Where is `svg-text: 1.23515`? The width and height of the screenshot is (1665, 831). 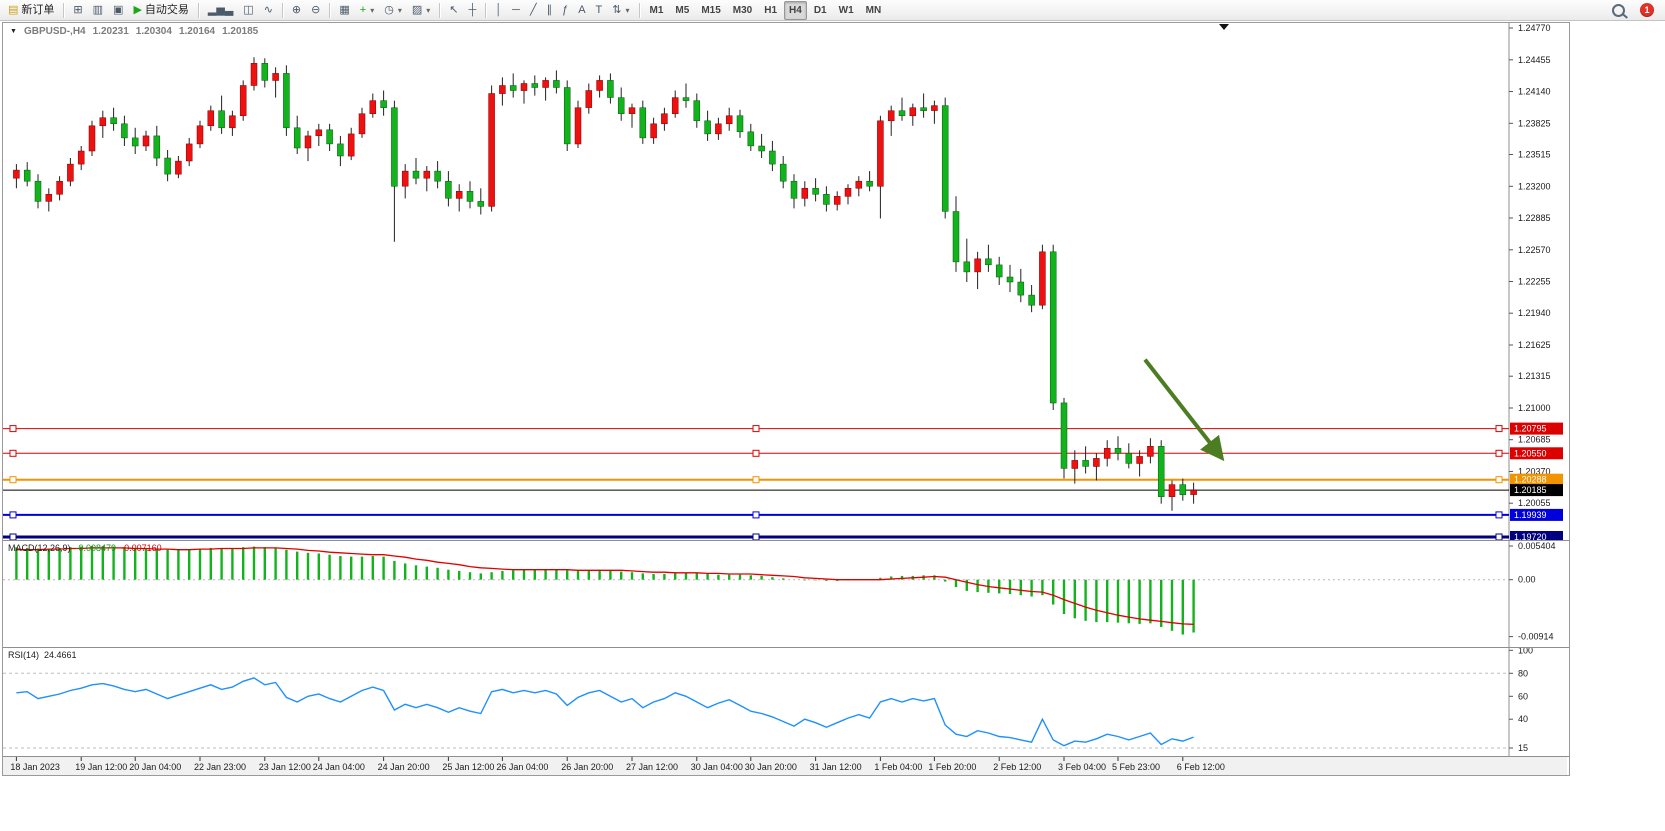 svg-text: 1.23515 is located at coordinates (1534, 155).